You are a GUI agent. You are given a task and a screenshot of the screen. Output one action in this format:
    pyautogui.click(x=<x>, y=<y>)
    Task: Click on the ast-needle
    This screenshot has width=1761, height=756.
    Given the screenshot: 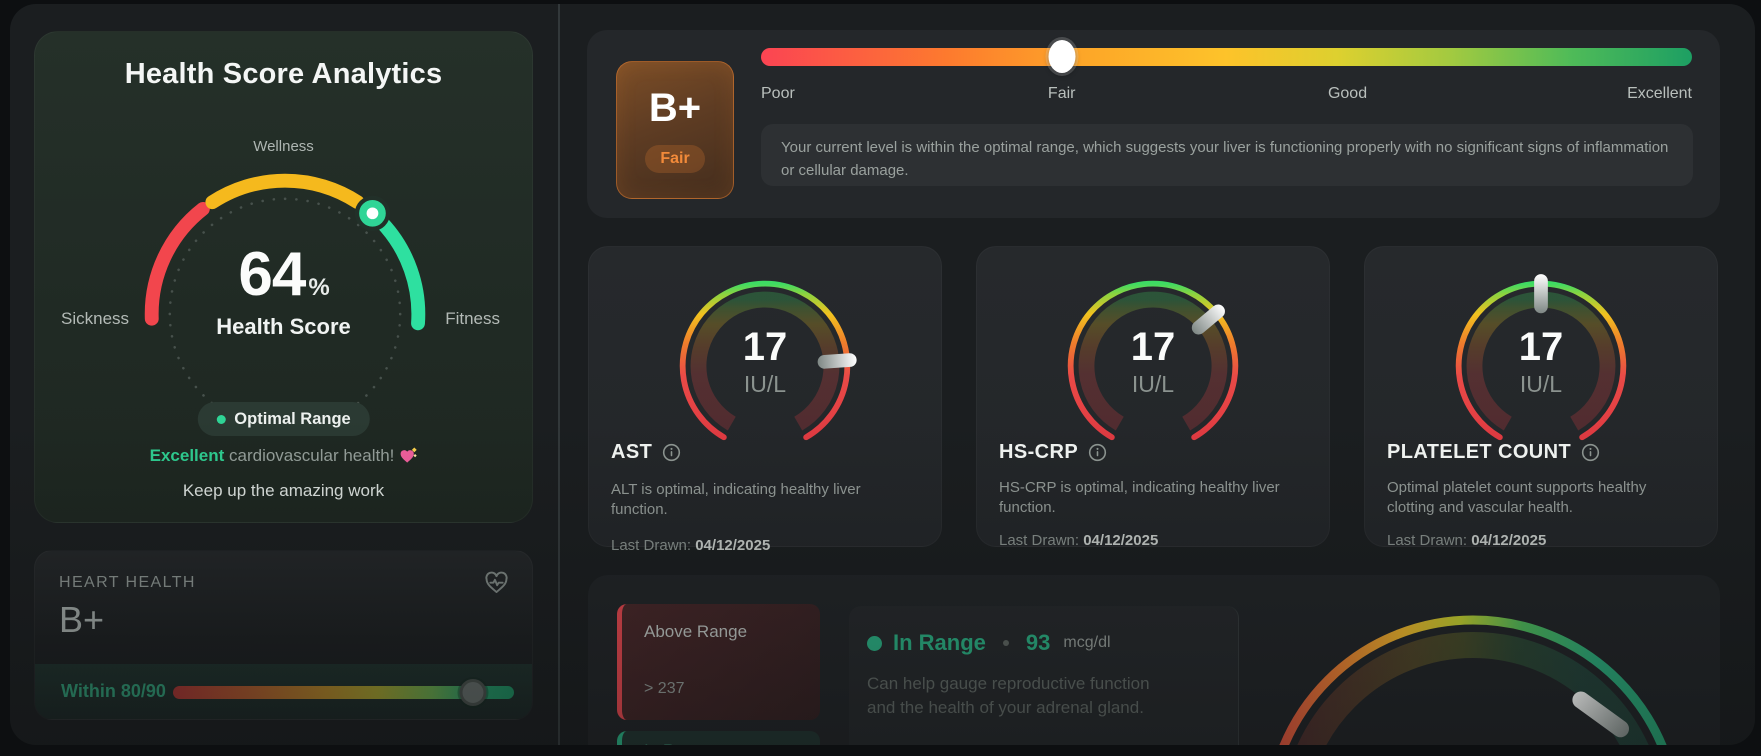 What is the action you would take?
    pyautogui.click(x=837, y=361)
    